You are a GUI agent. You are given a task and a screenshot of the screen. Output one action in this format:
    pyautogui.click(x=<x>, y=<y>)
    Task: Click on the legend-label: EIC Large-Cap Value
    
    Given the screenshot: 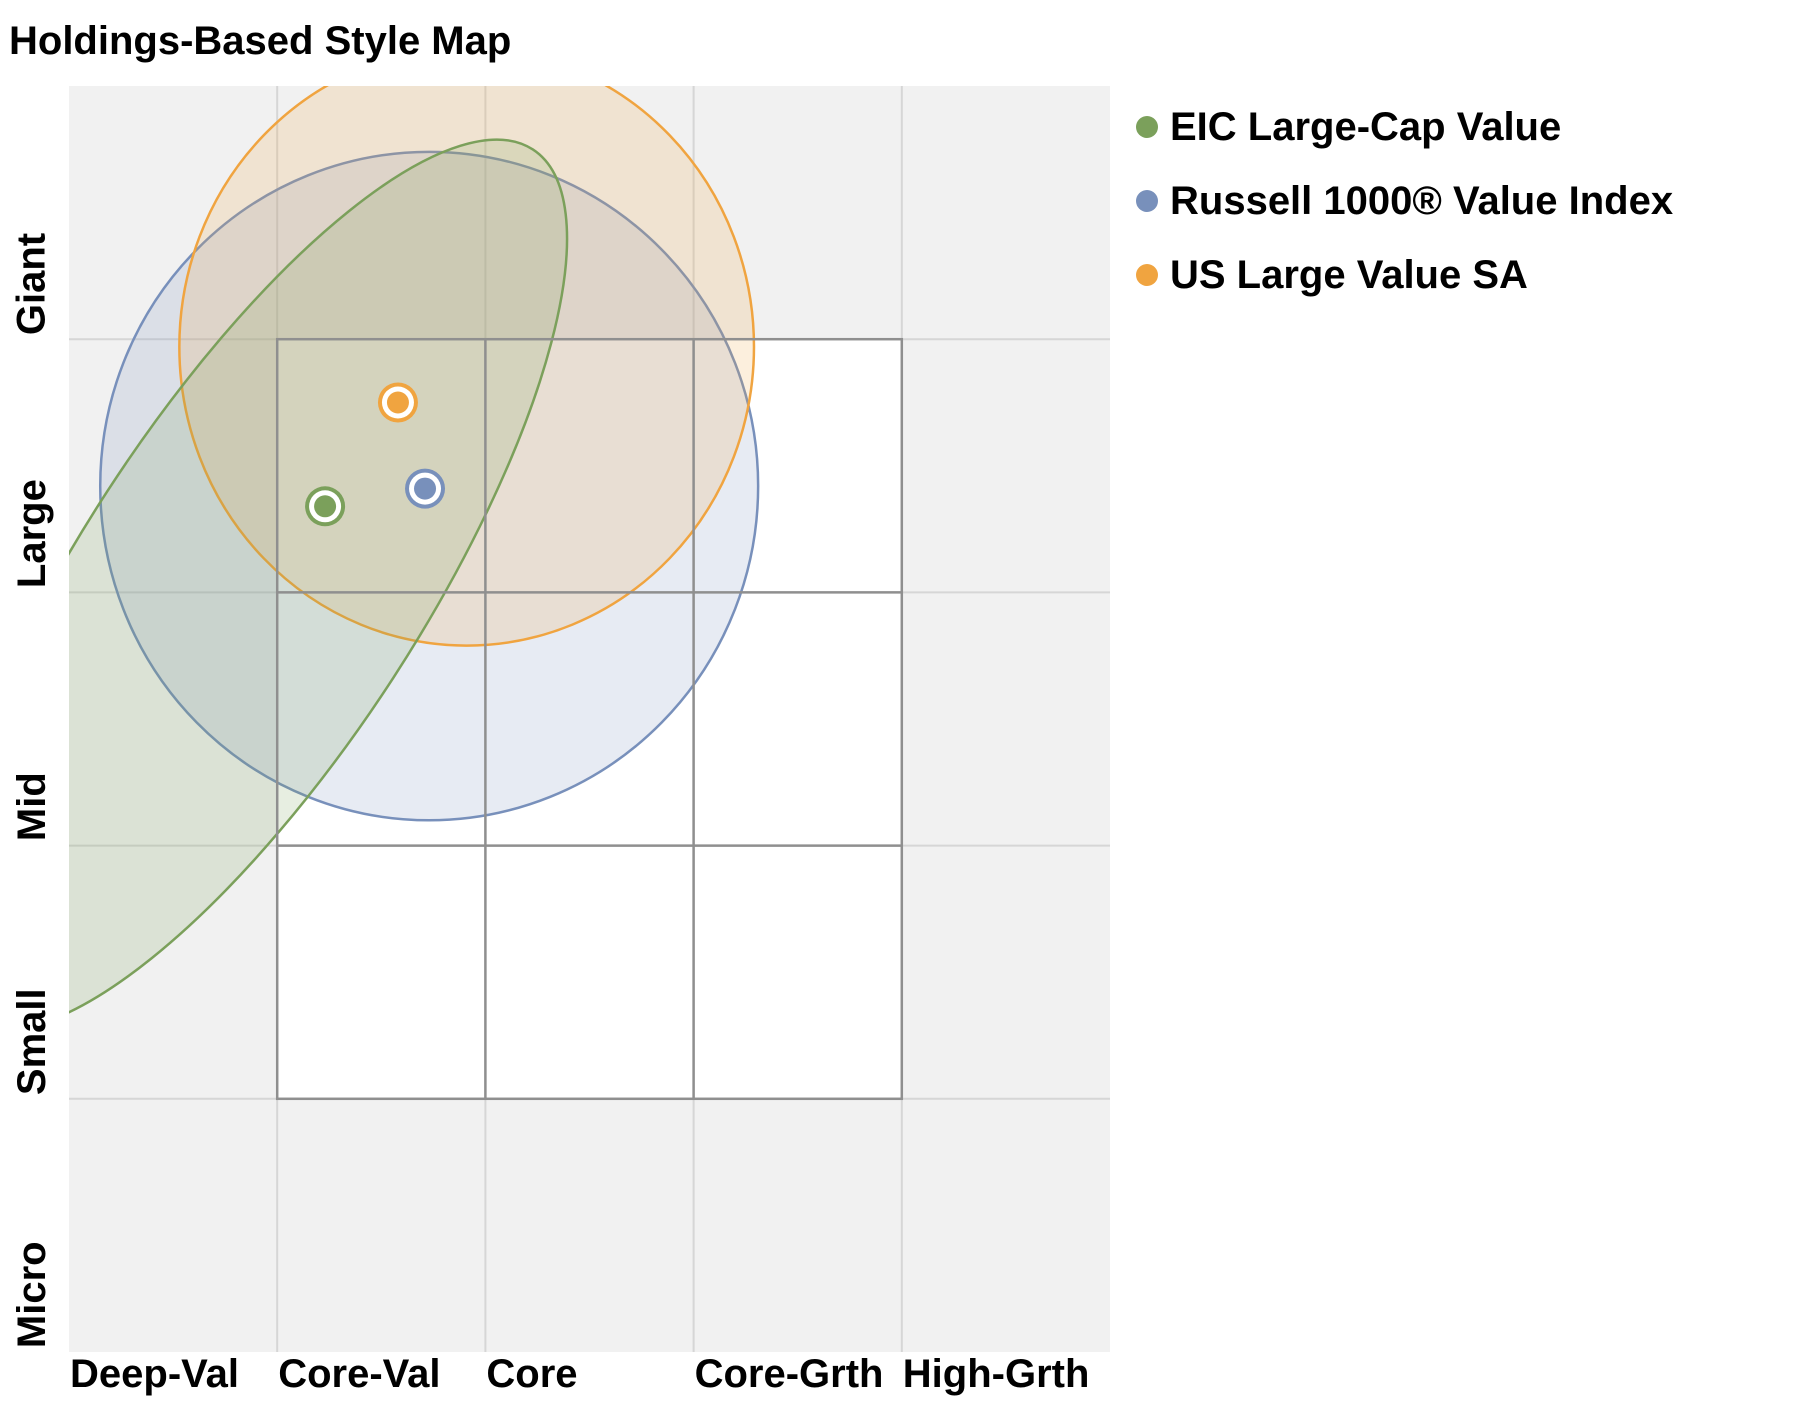 What is the action you would take?
    pyautogui.click(x=1366, y=126)
    